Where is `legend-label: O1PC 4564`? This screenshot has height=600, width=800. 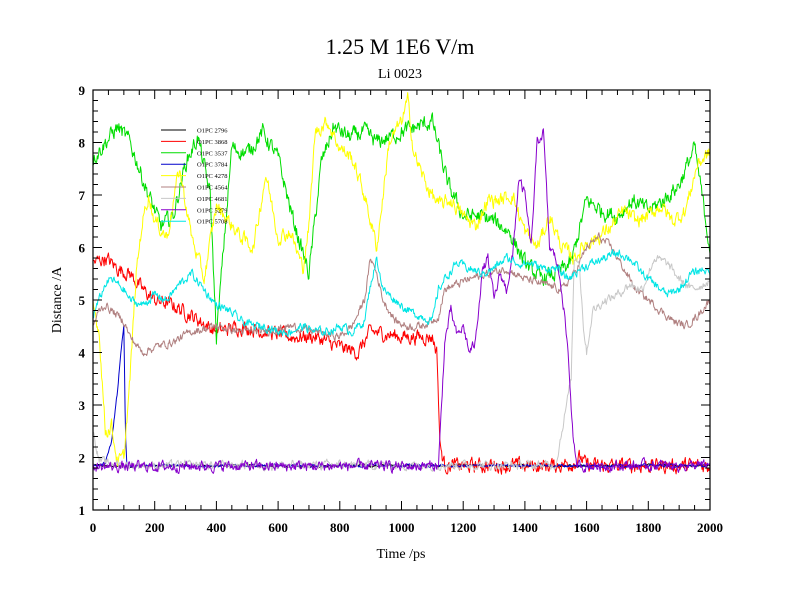 legend-label: O1PC 4564 is located at coordinates (212, 188).